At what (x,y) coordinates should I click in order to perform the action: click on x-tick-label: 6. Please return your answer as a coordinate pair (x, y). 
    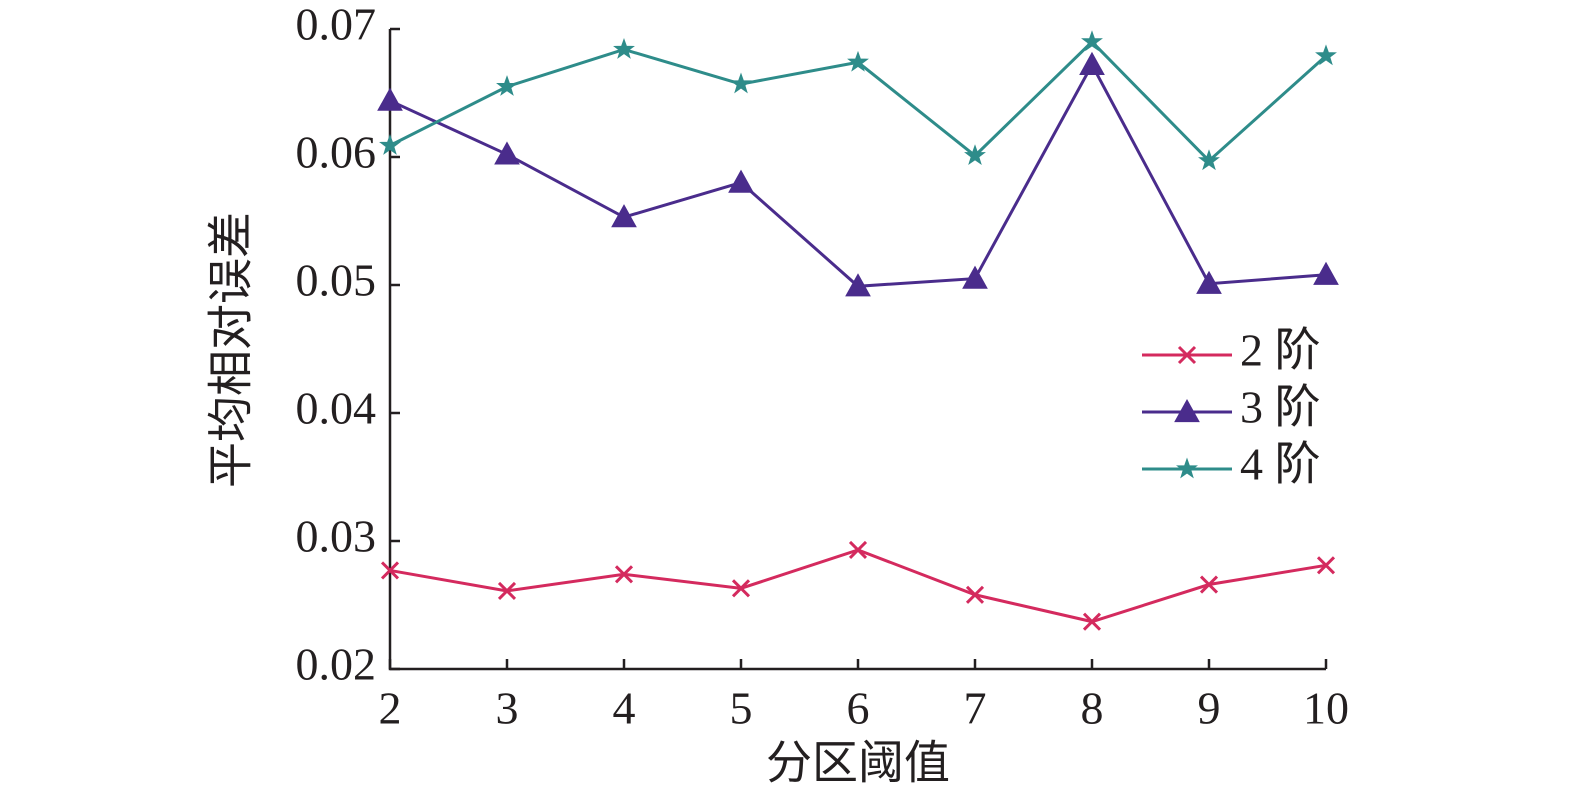
    Looking at the image, I should click on (858, 708).